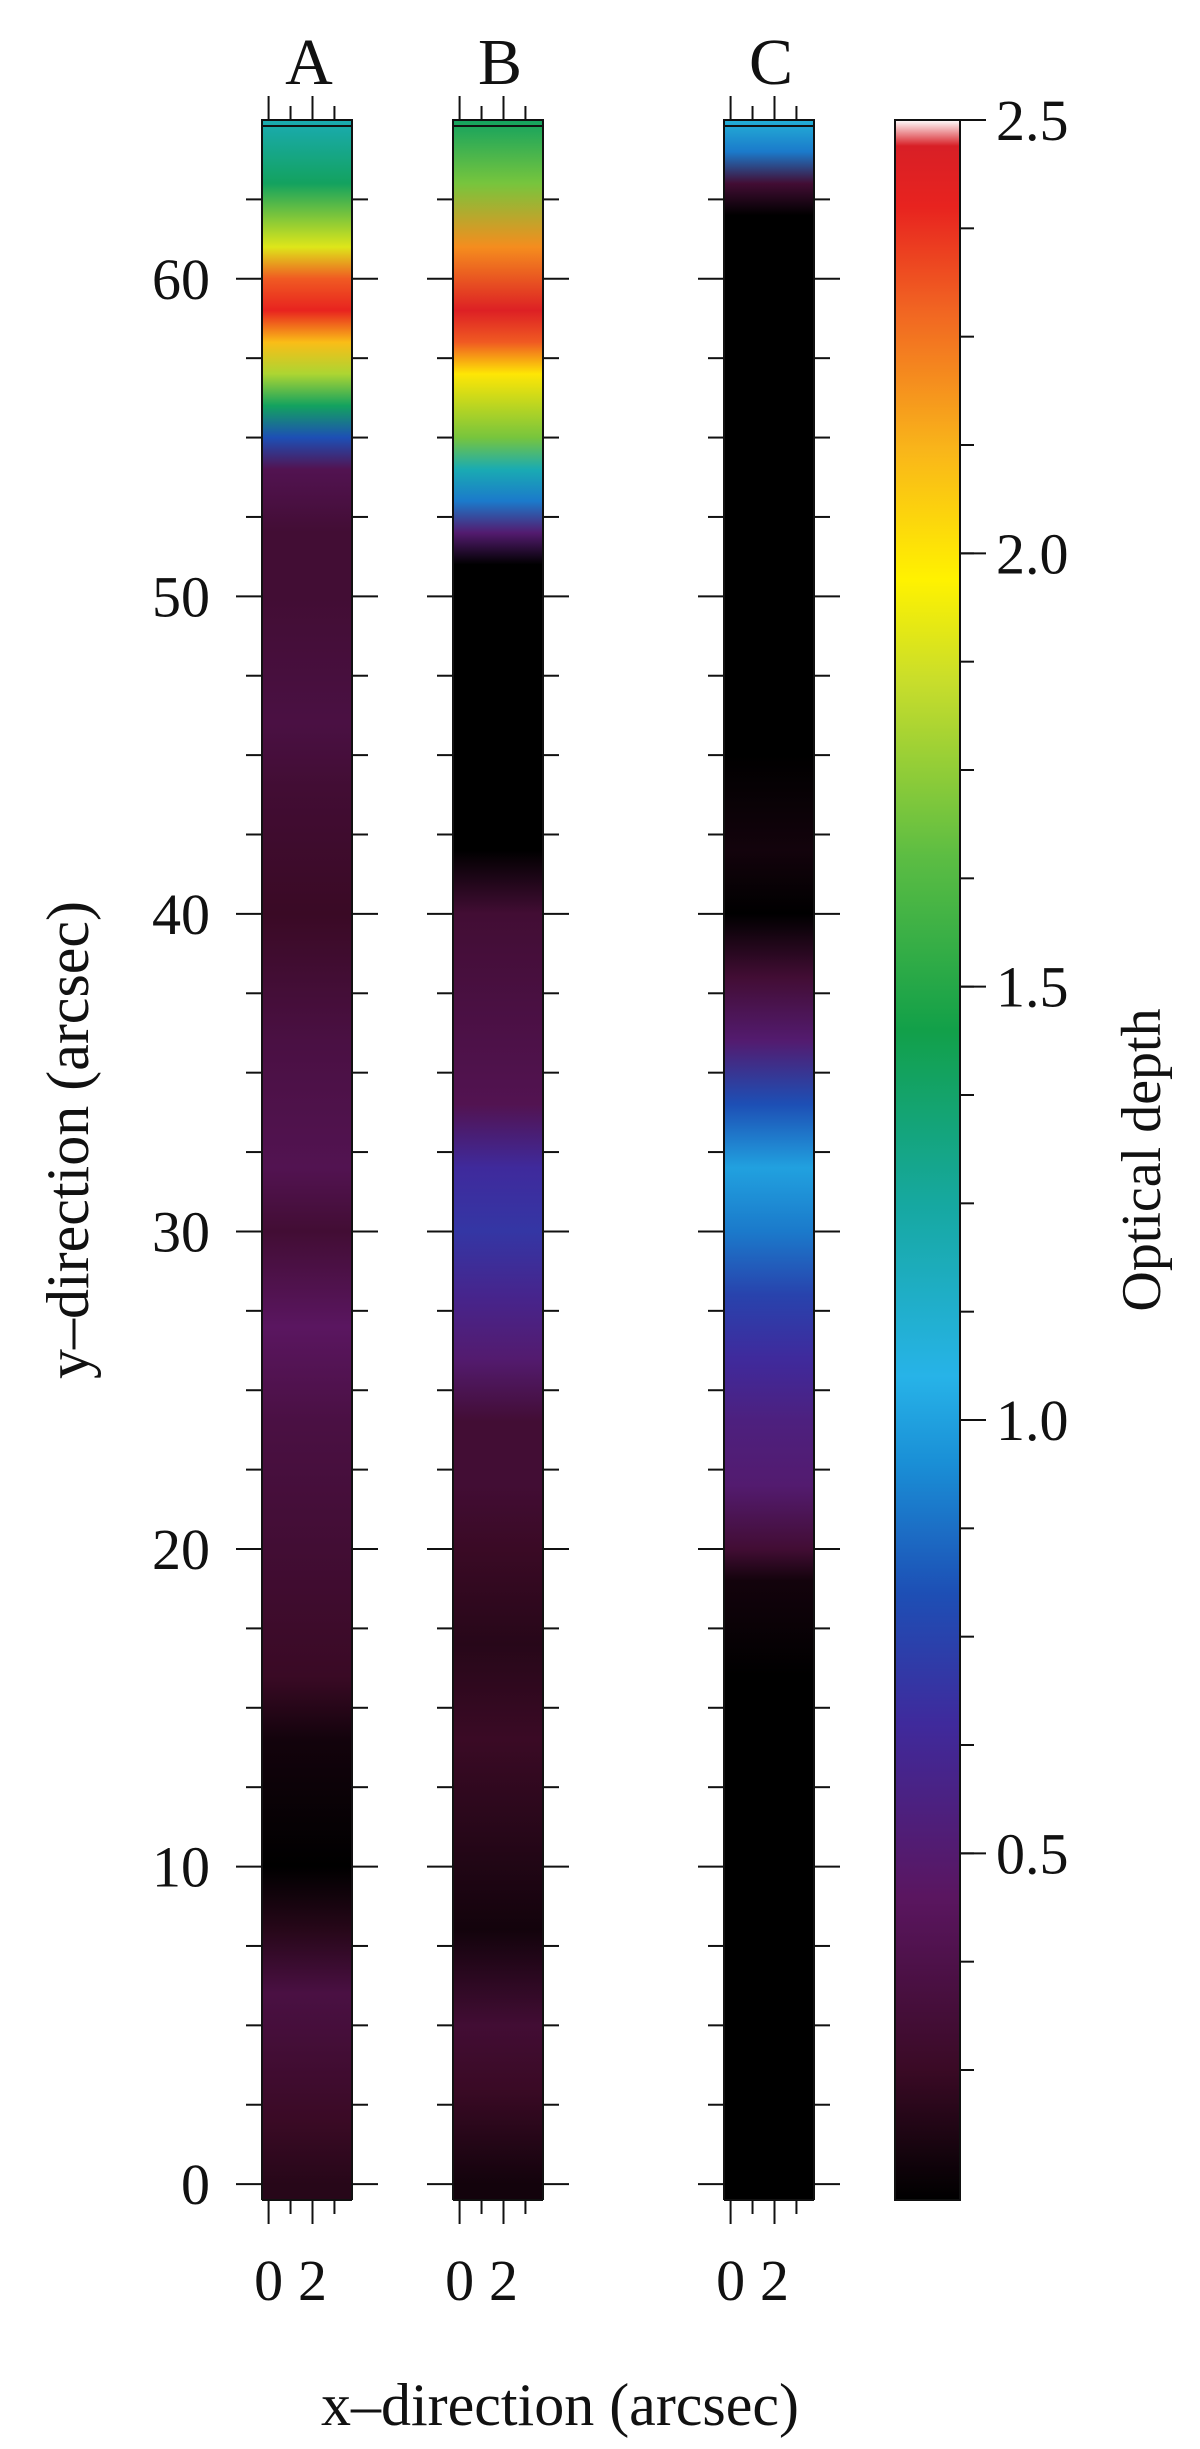 This screenshot has height=2449, width=1200. I want to click on colorbar-tick-label: 1.0, so click(1032, 1420).